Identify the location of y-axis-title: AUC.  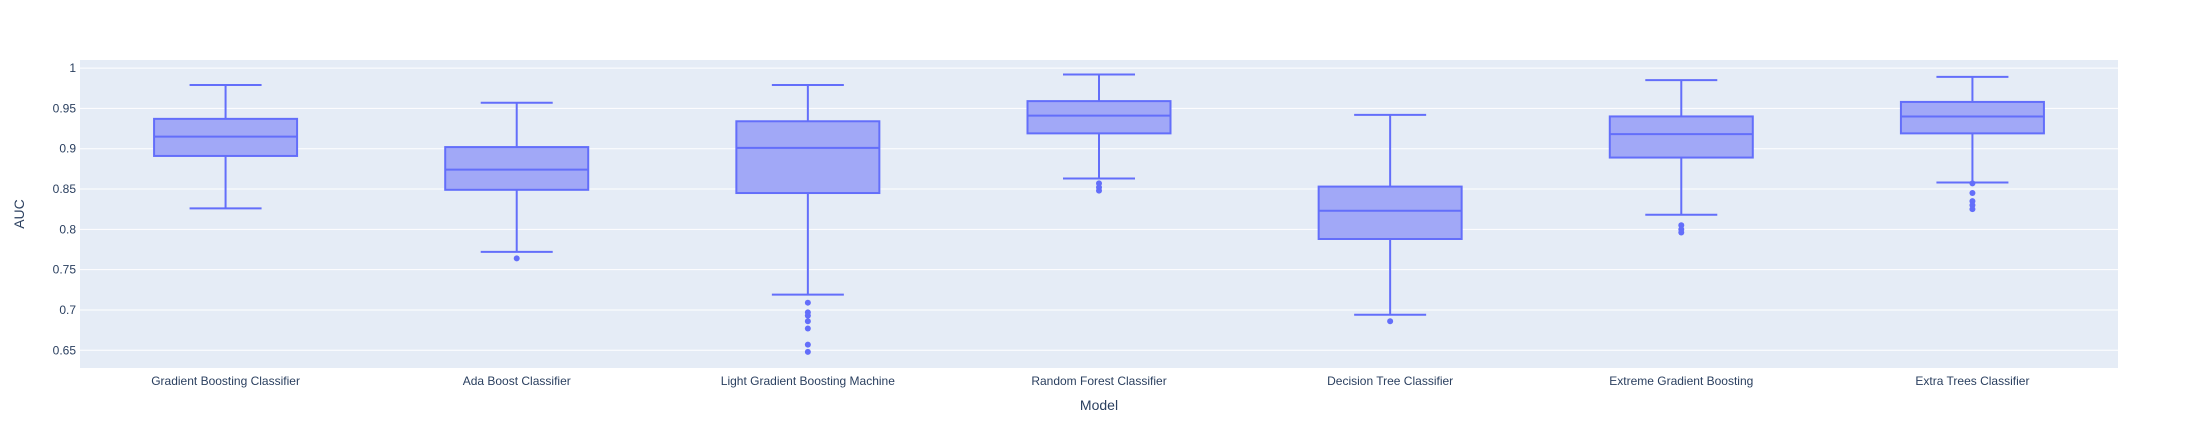
(19, 214).